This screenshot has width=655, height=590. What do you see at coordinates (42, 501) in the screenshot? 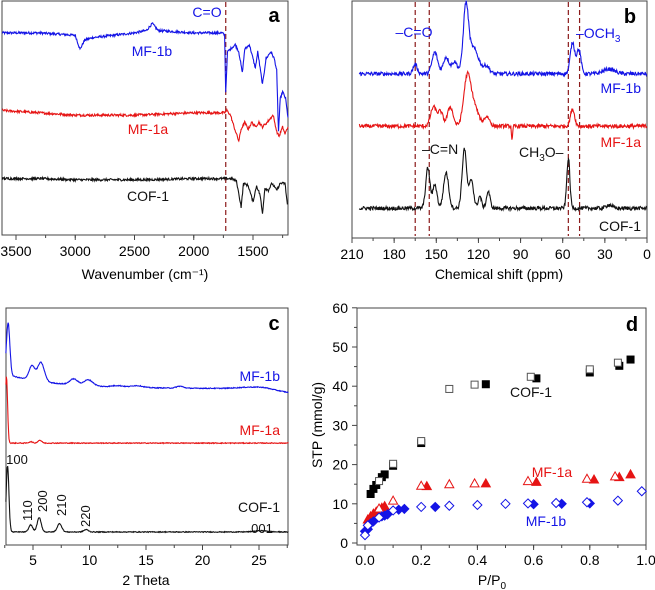
I see `reflection-200: 200` at bounding box center [42, 501].